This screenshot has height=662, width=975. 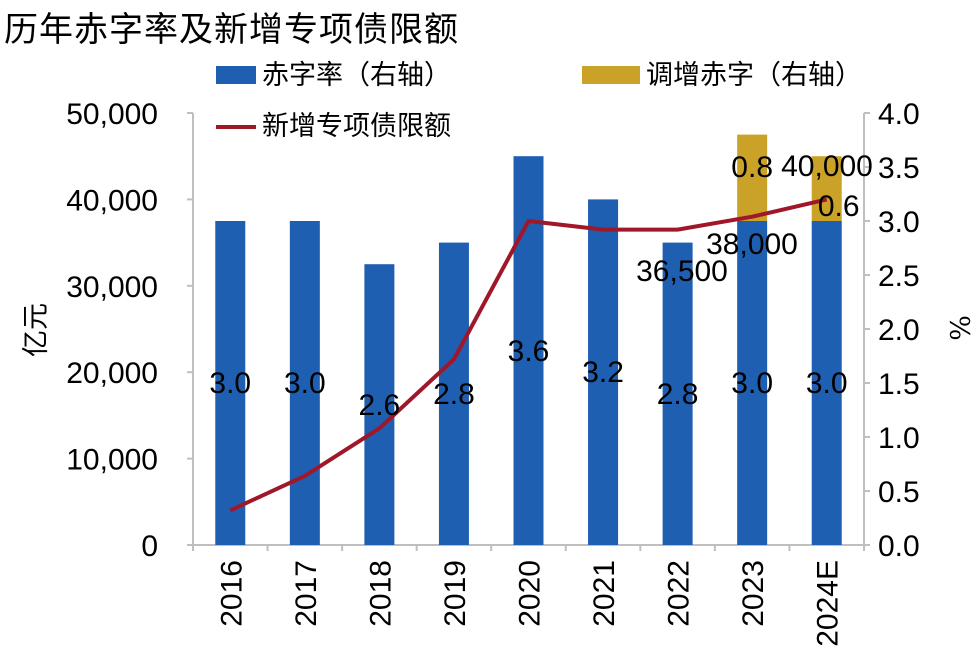 I want to click on left-tick-label: 30,000, so click(x=112, y=287).